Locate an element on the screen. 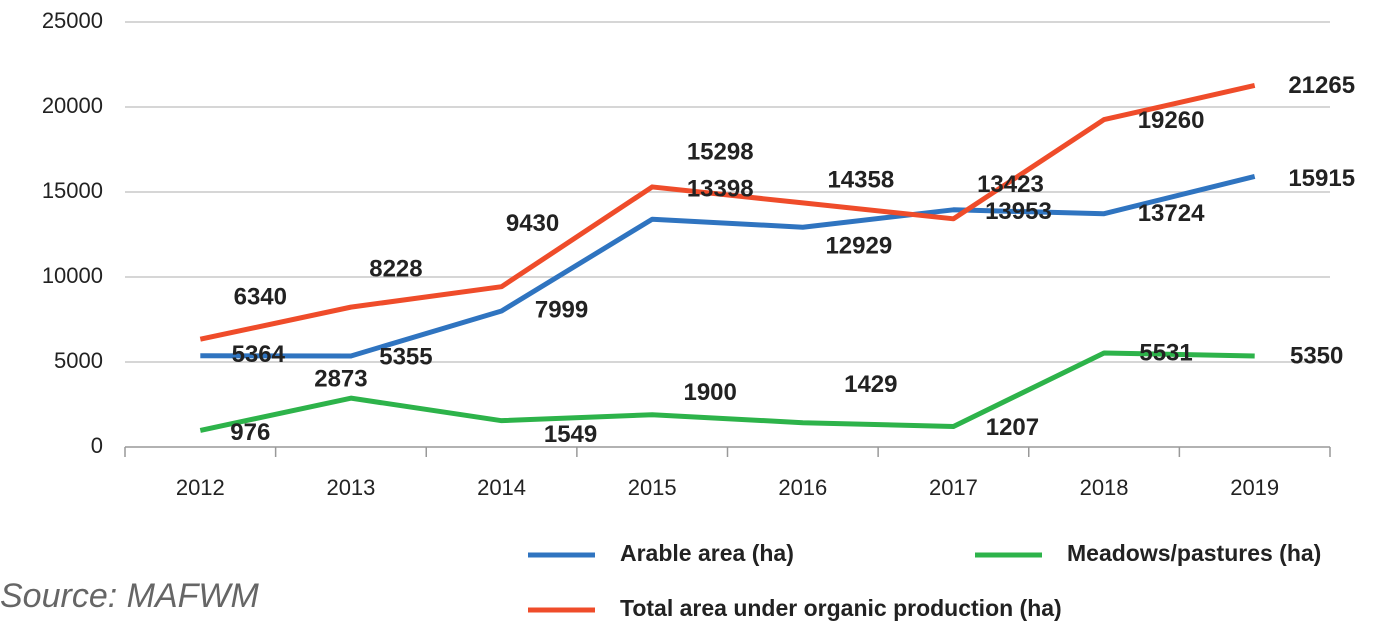 This screenshot has height=629, width=1390. data-label: 976 is located at coordinates (250, 432).